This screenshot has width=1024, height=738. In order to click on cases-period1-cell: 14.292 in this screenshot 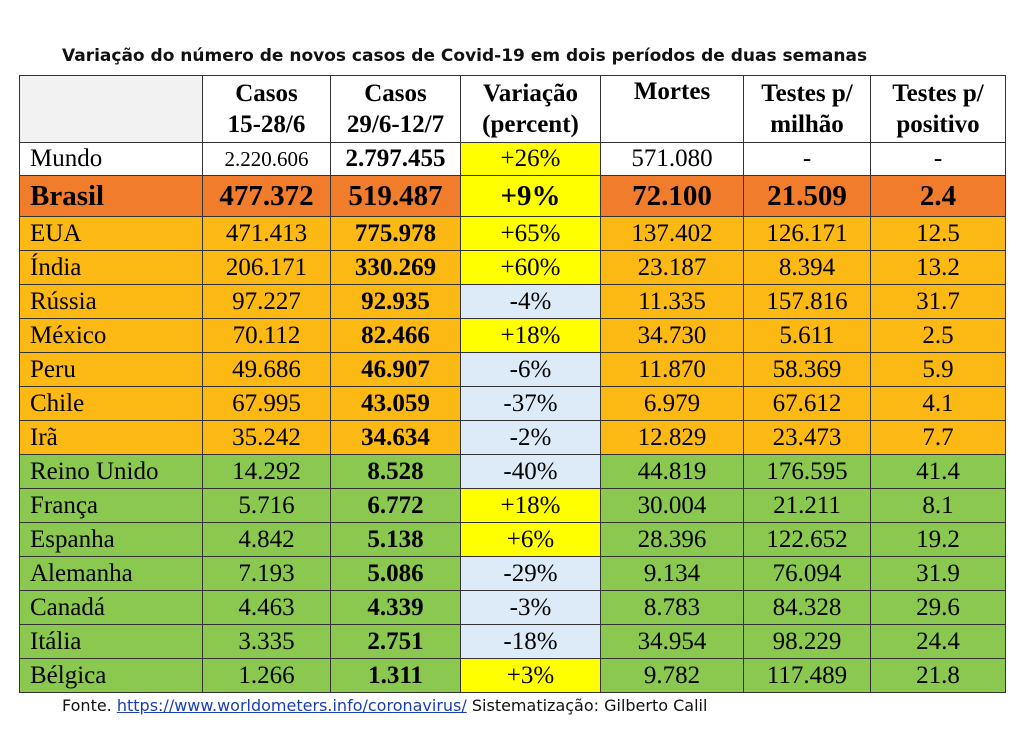, I will do `click(266, 471)`.